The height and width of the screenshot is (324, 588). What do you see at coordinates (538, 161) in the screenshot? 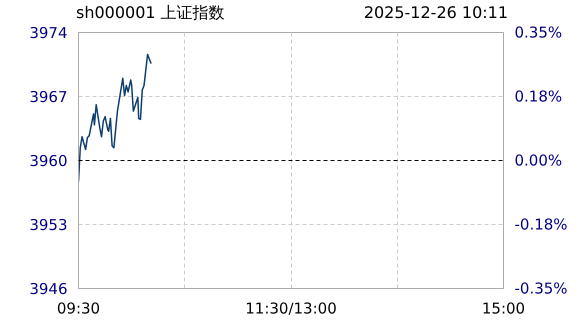
I see `y2-tick-label: 0.00%` at bounding box center [538, 161].